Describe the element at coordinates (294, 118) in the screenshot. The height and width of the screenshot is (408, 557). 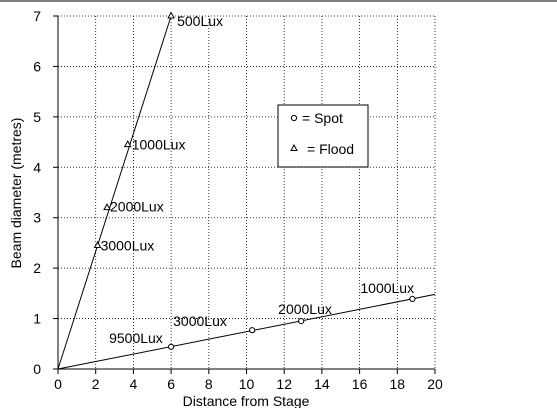
I see `legend-spot-marker` at that location.